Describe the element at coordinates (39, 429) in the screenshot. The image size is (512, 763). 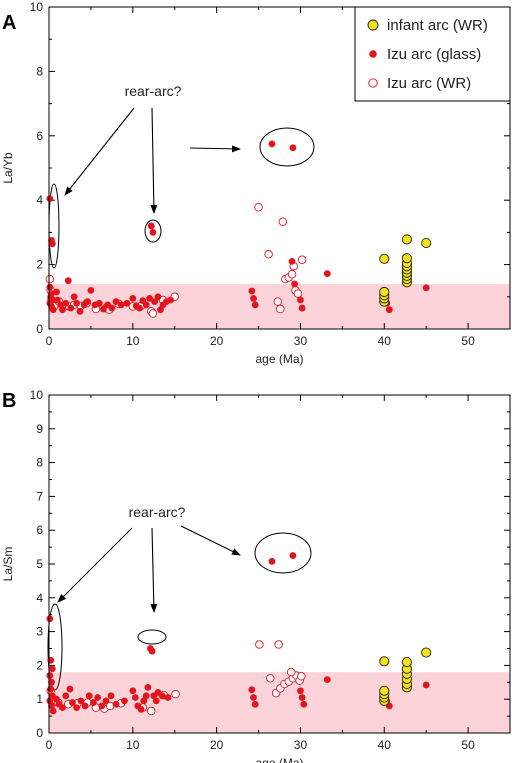
I see `y-tick-label: 9` at that location.